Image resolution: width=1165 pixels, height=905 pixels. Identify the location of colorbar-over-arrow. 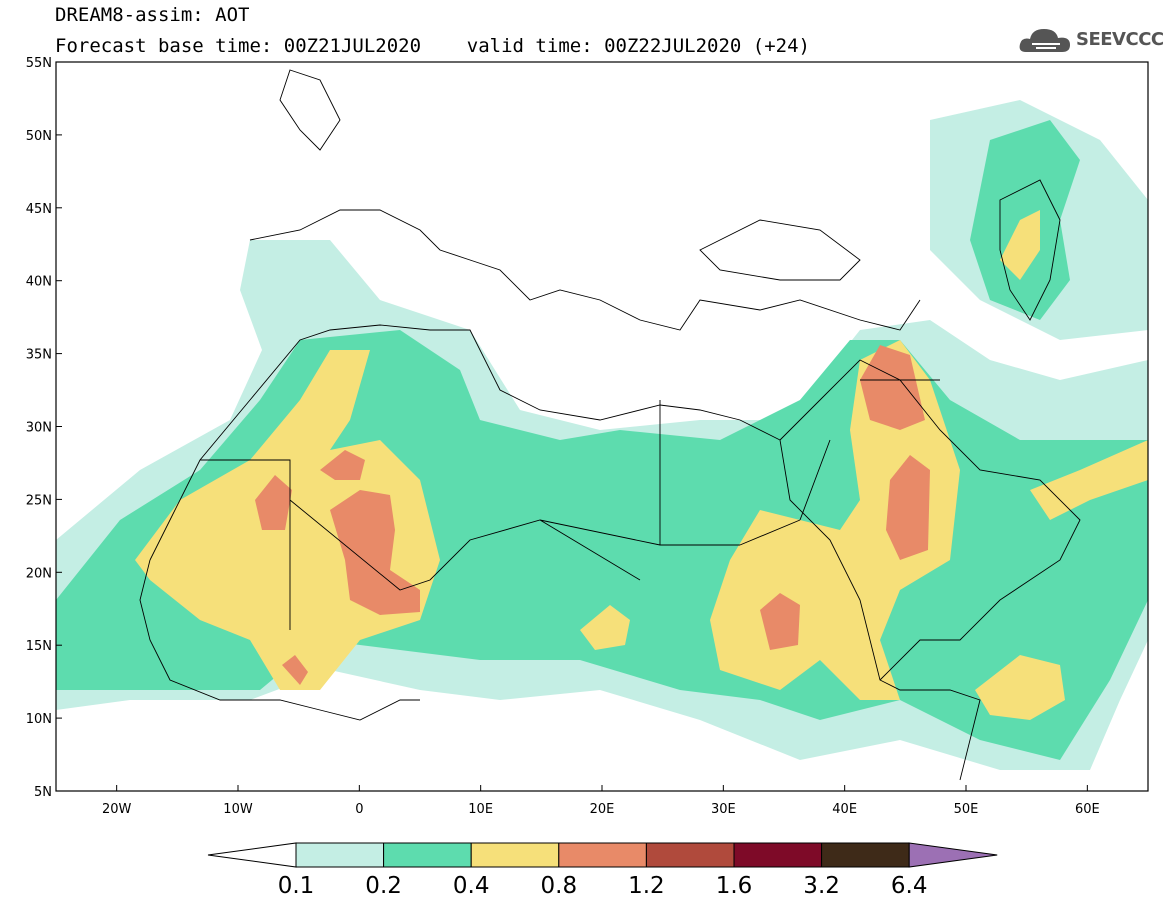
(953, 855).